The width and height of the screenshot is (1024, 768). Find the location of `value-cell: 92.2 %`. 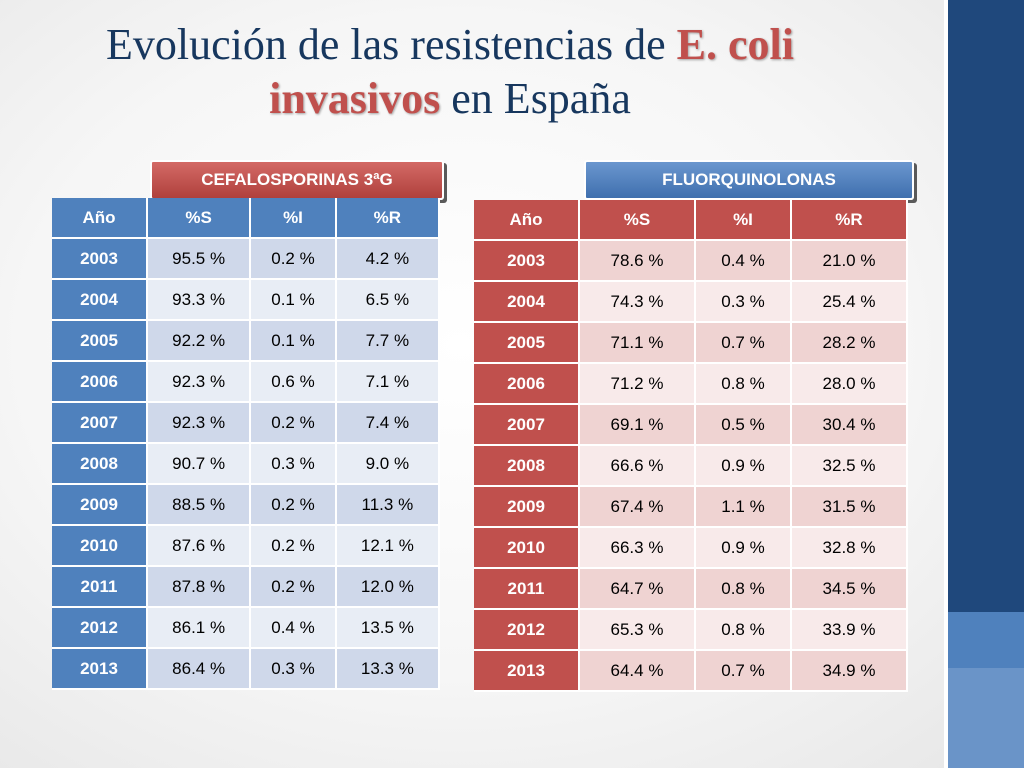

value-cell: 92.2 % is located at coordinates (200, 341).